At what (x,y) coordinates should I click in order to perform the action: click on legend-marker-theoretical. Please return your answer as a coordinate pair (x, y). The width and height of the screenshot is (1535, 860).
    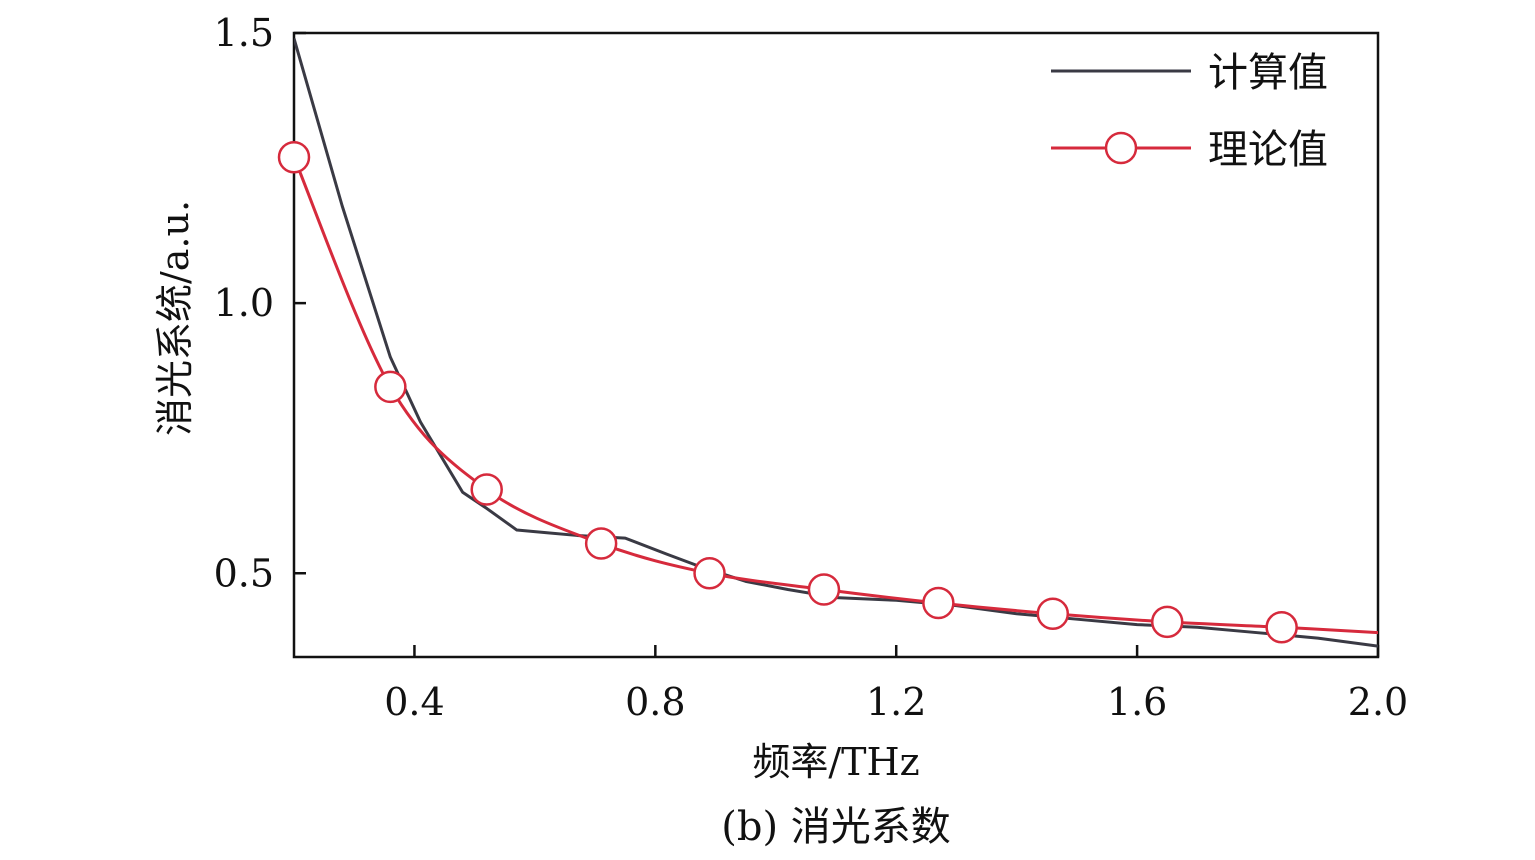
    Looking at the image, I should click on (1121, 148).